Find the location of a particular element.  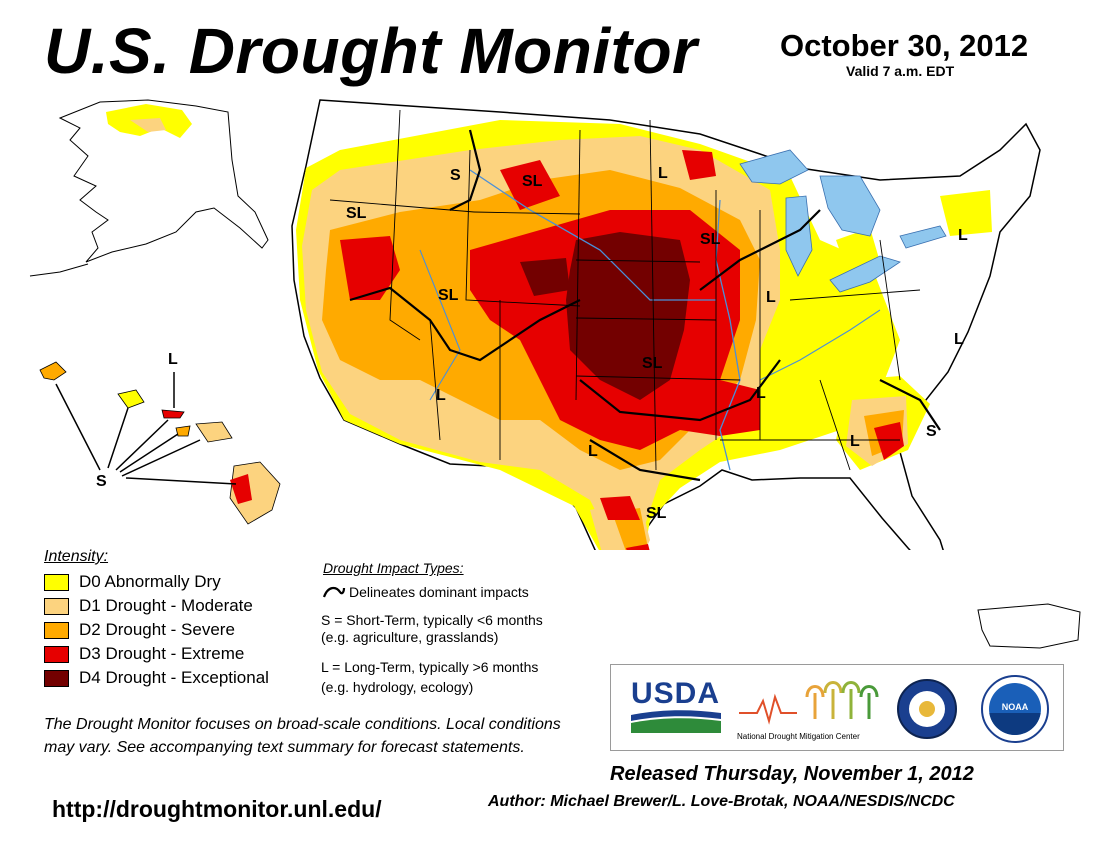

impact-long-term-example: (e.g. hydrology, ecology) is located at coordinates (397, 687).